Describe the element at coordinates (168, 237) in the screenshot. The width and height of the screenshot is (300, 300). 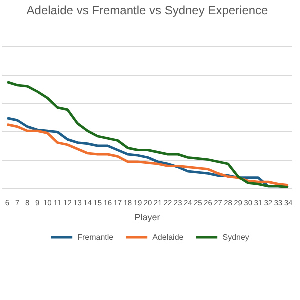
I see `legend-label: Adelaide` at that location.